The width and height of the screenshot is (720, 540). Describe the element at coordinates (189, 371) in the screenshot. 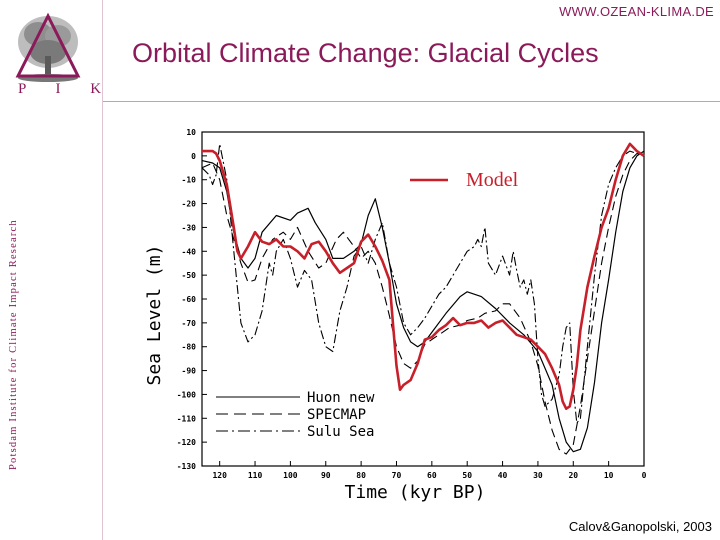

I see `y-tick-label: -90` at that location.